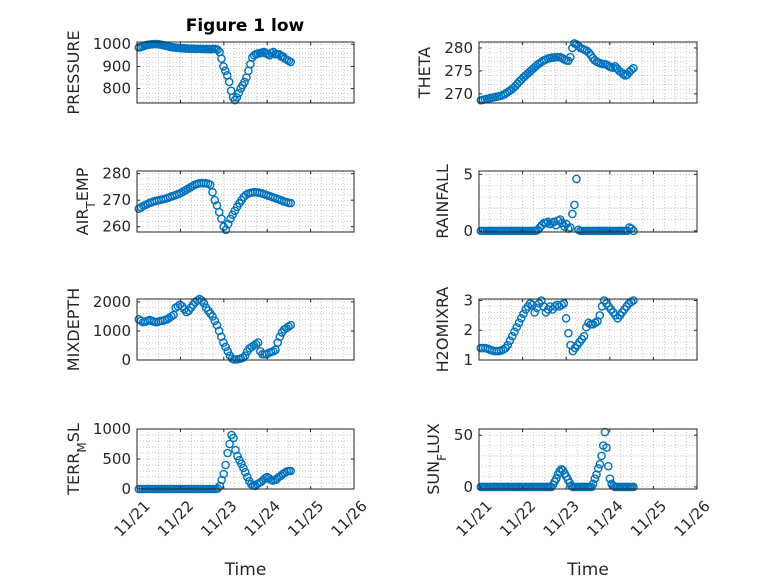 The image size is (778, 583). What do you see at coordinates (116, 89) in the screenshot?
I see `y-tick-label: 800` at bounding box center [116, 89].